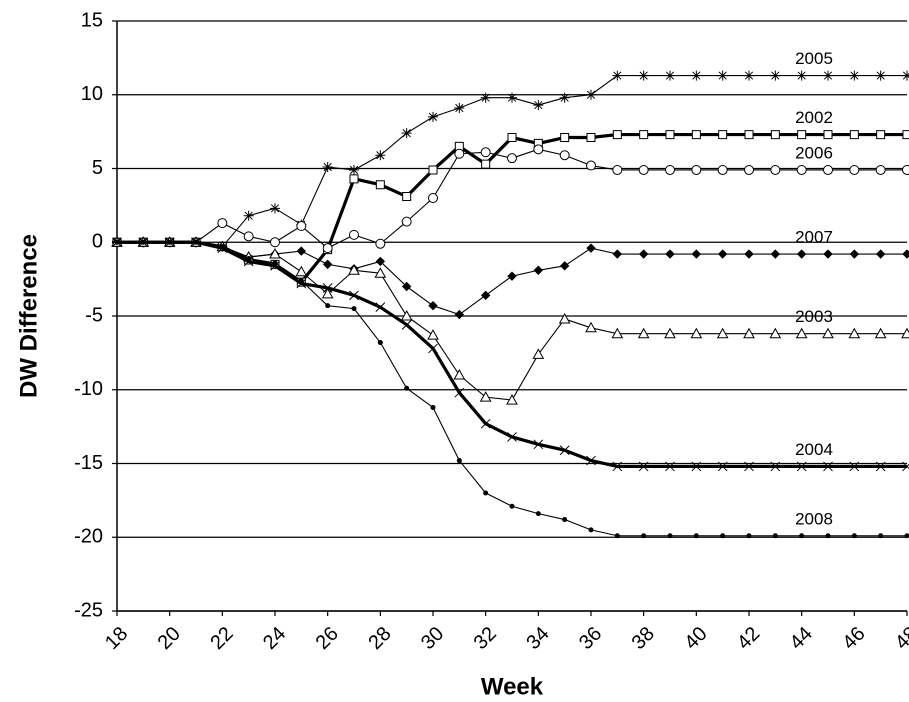  What do you see at coordinates (814, 117) in the screenshot?
I see `series-label: 2002` at bounding box center [814, 117].